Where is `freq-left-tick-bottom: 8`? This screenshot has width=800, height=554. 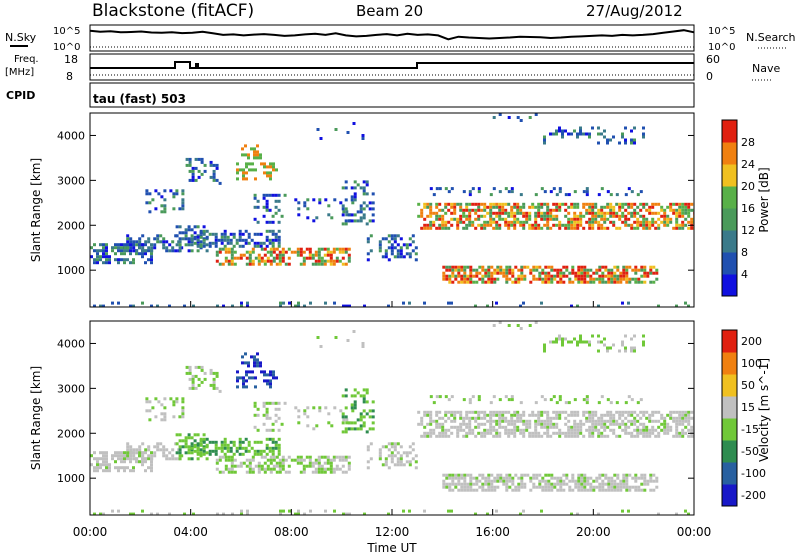 freq-left-tick-bottom: 8 is located at coordinates (69, 76).